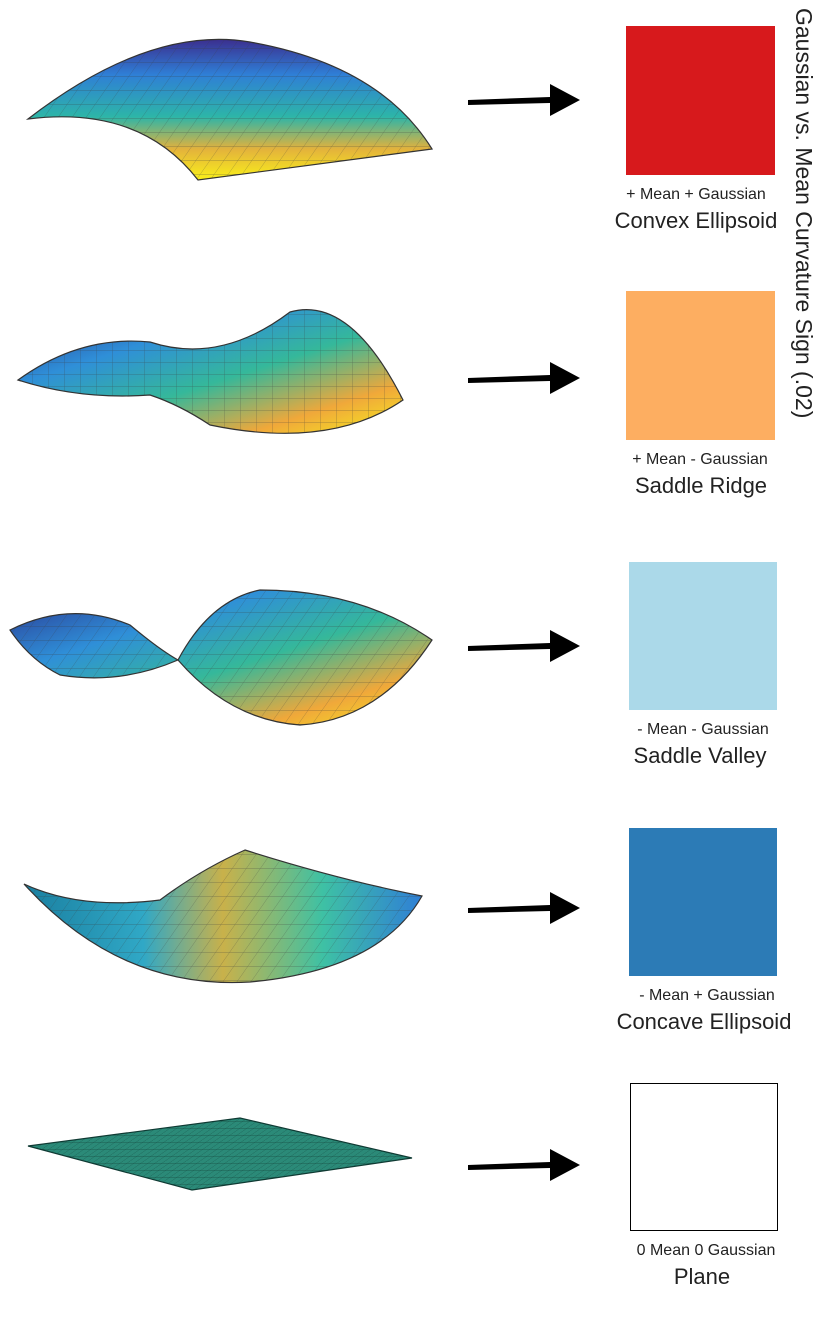 This screenshot has width=820, height=1340. What do you see at coordinates (696, 220) in the screenshot?
I see `category-label: Convex Ellipsoid` at bounding box center [696, 220].